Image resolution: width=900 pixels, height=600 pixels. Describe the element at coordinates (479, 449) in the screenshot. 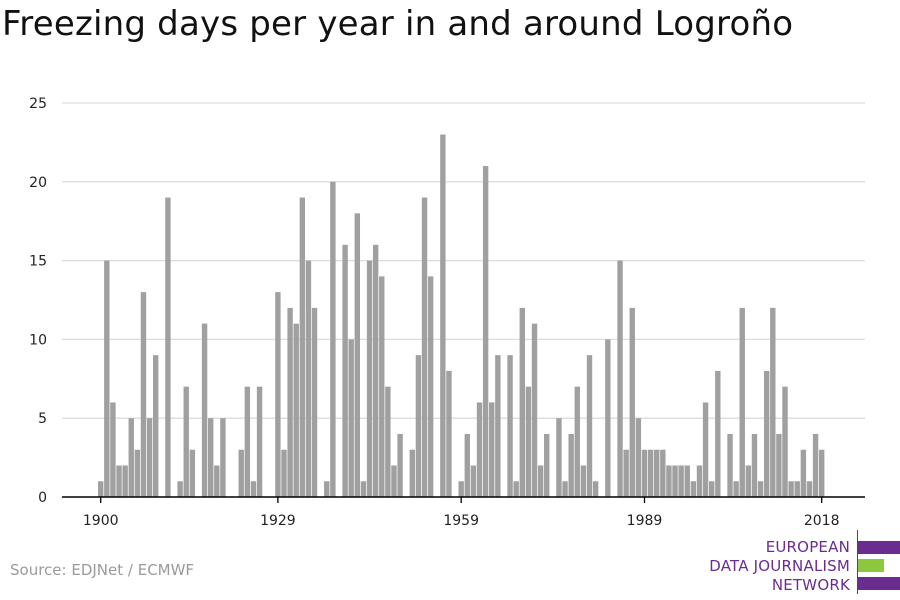

I see `bar-1962` at that location.